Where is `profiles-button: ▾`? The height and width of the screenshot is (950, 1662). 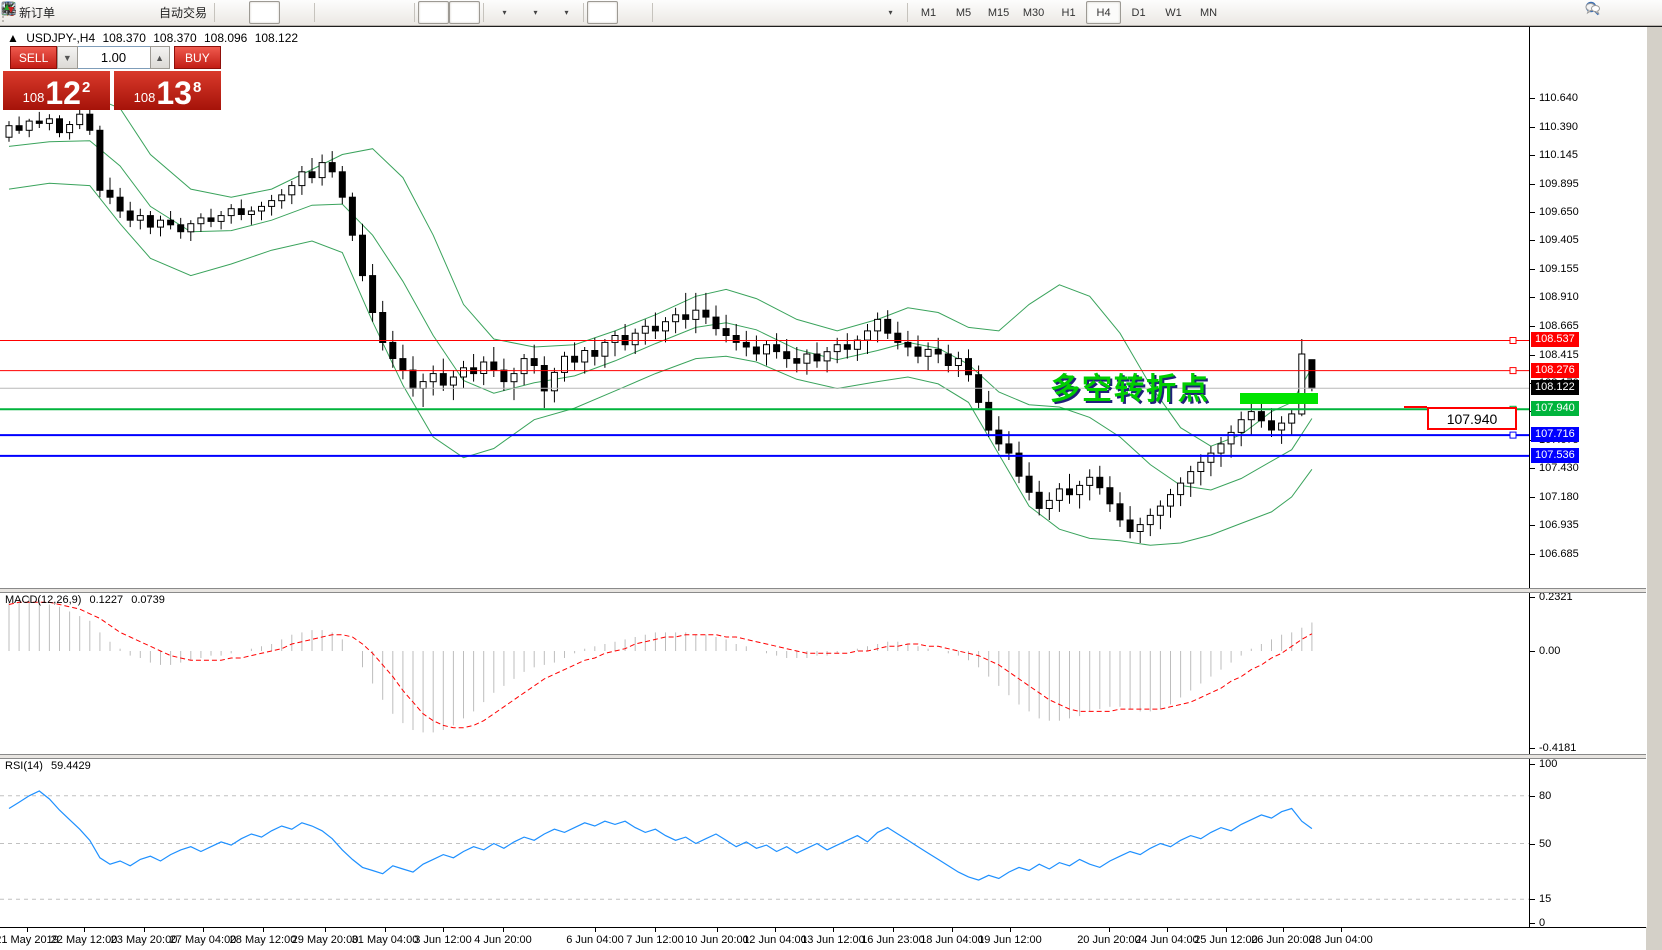
profiles-button: ▾ is located at coordinates (275, 12).